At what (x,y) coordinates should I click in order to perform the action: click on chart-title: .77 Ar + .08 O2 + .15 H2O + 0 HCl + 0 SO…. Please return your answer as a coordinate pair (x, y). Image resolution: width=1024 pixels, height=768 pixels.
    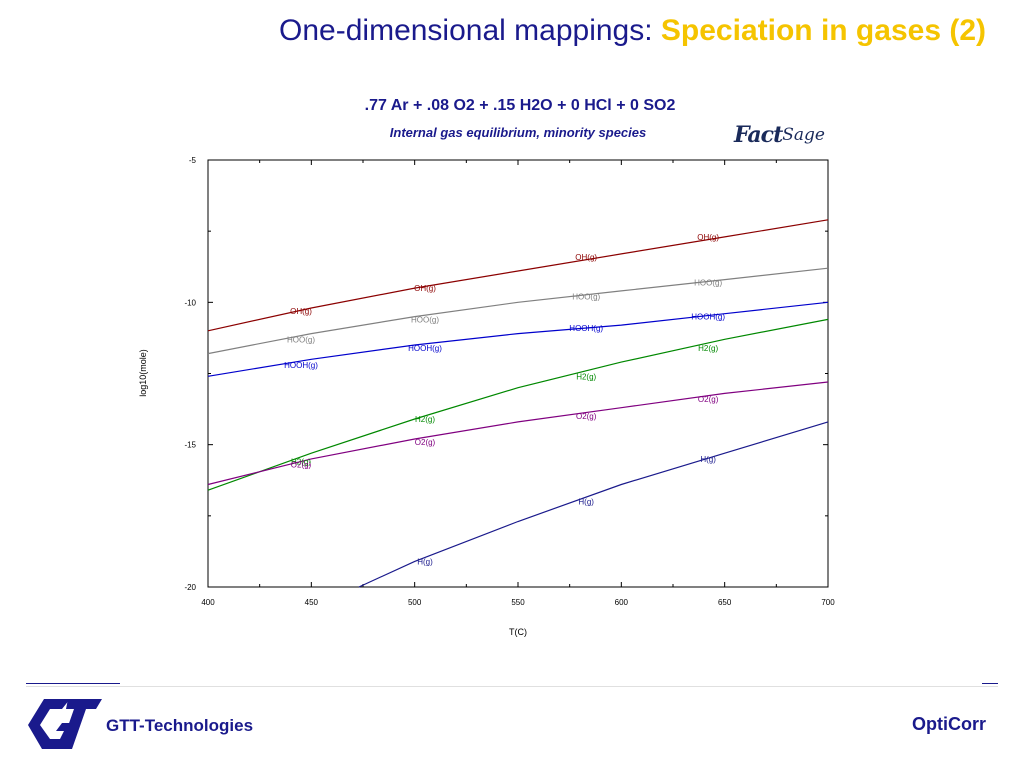
    Looking at the image, I should click on (520, 105).